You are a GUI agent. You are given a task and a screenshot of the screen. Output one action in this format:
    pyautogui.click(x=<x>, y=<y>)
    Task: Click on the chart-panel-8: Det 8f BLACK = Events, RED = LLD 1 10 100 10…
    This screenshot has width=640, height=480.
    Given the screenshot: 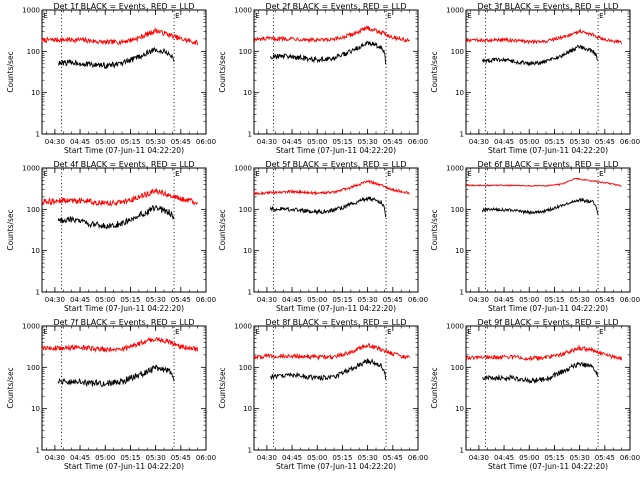 What is the action you would take?
    pyautogui.click(x=323, y=394)
    